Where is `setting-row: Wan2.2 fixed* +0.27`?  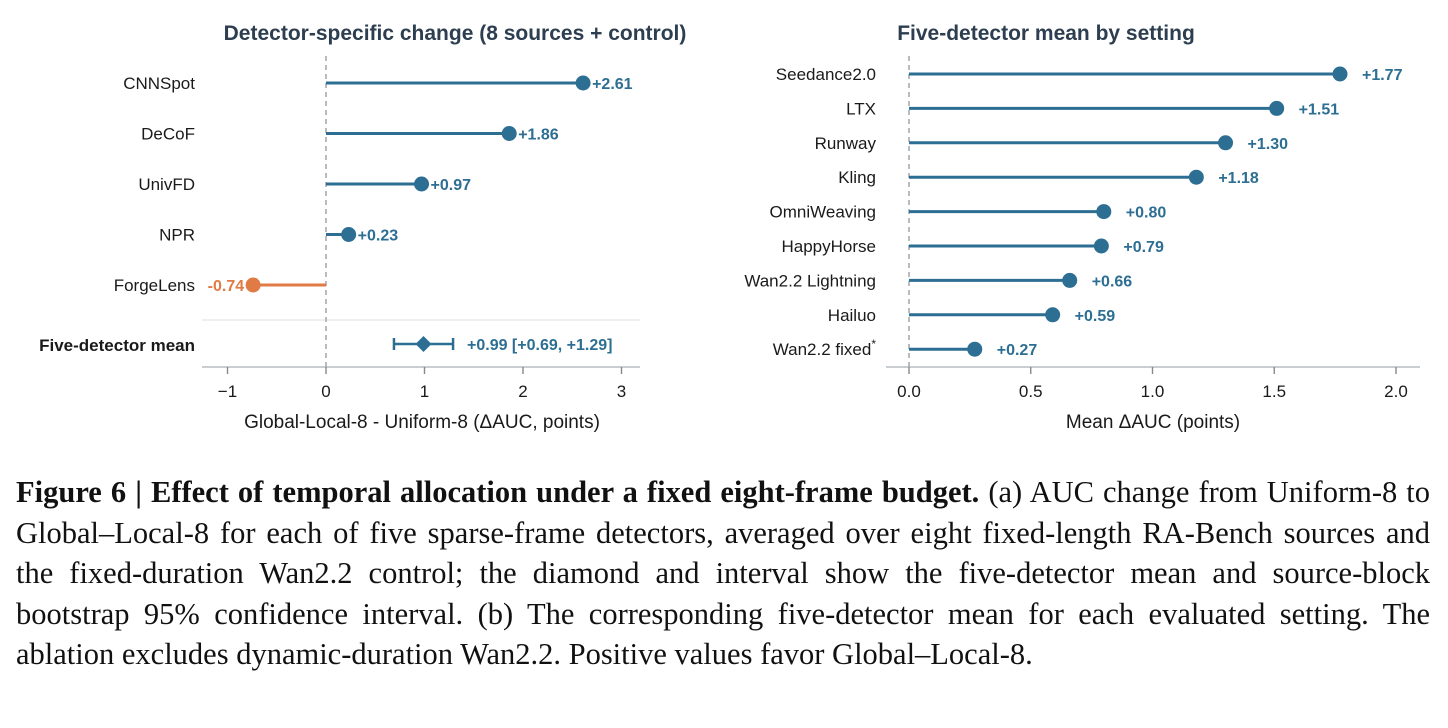 setting-row: Wan2.2 fixed* +0.27 is located at coordinates (905, 348).